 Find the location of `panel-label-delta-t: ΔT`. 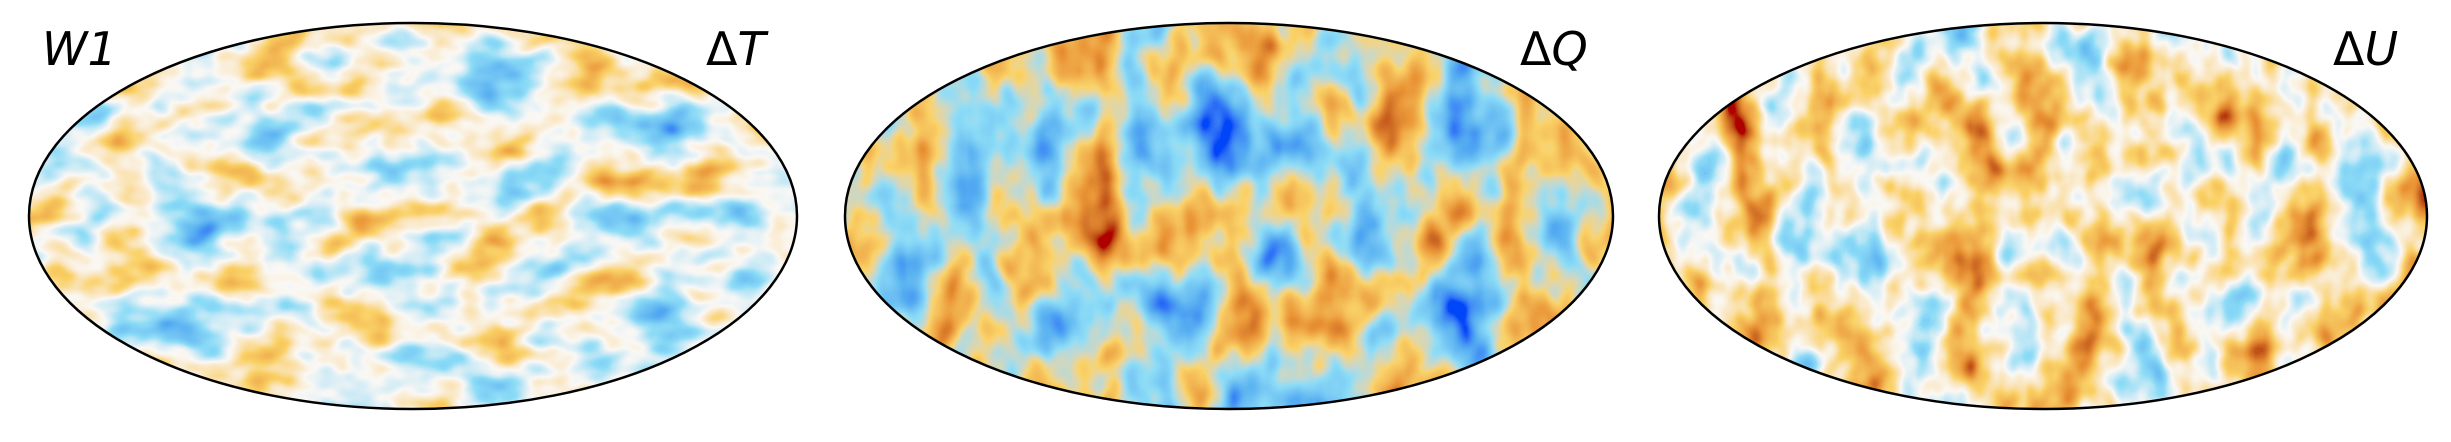

panel-label-delta-t: ΔT is located at coordinates (736, 49).